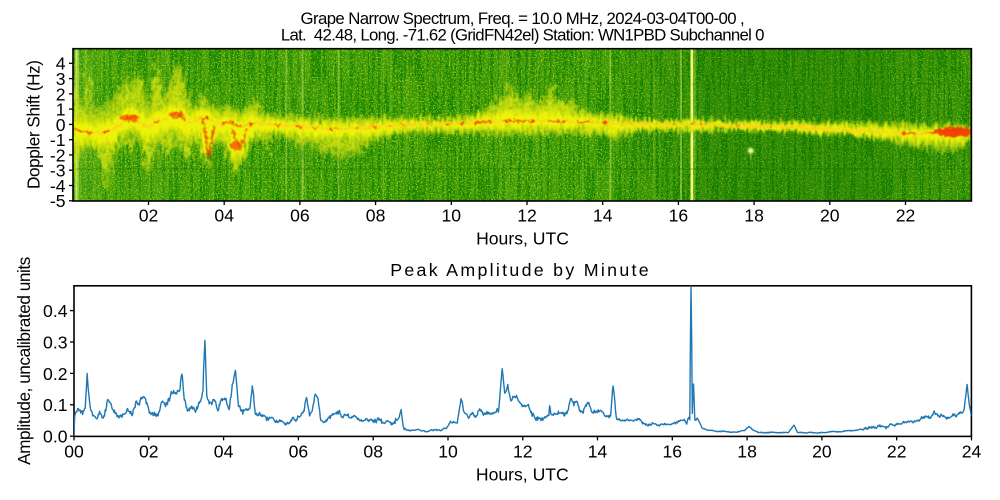 The width and height of the screenshot is (1000, 500). What do you see at coordinates (58, 186) in the screenshot?
I see `svg-text: -4` at bounding box center [58, 186].